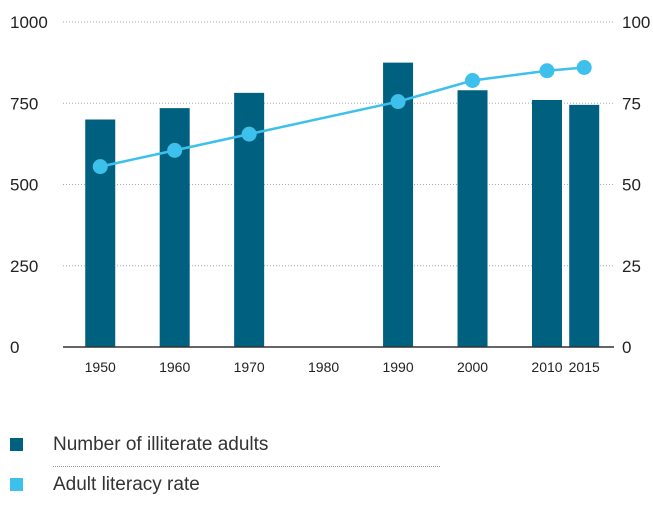 This screenshot has height=508, width=653. What do you see at coordinates (631, 103) in the screenshot?
I see `y-right-tick-label: 75` at bounding box center [631, 103].